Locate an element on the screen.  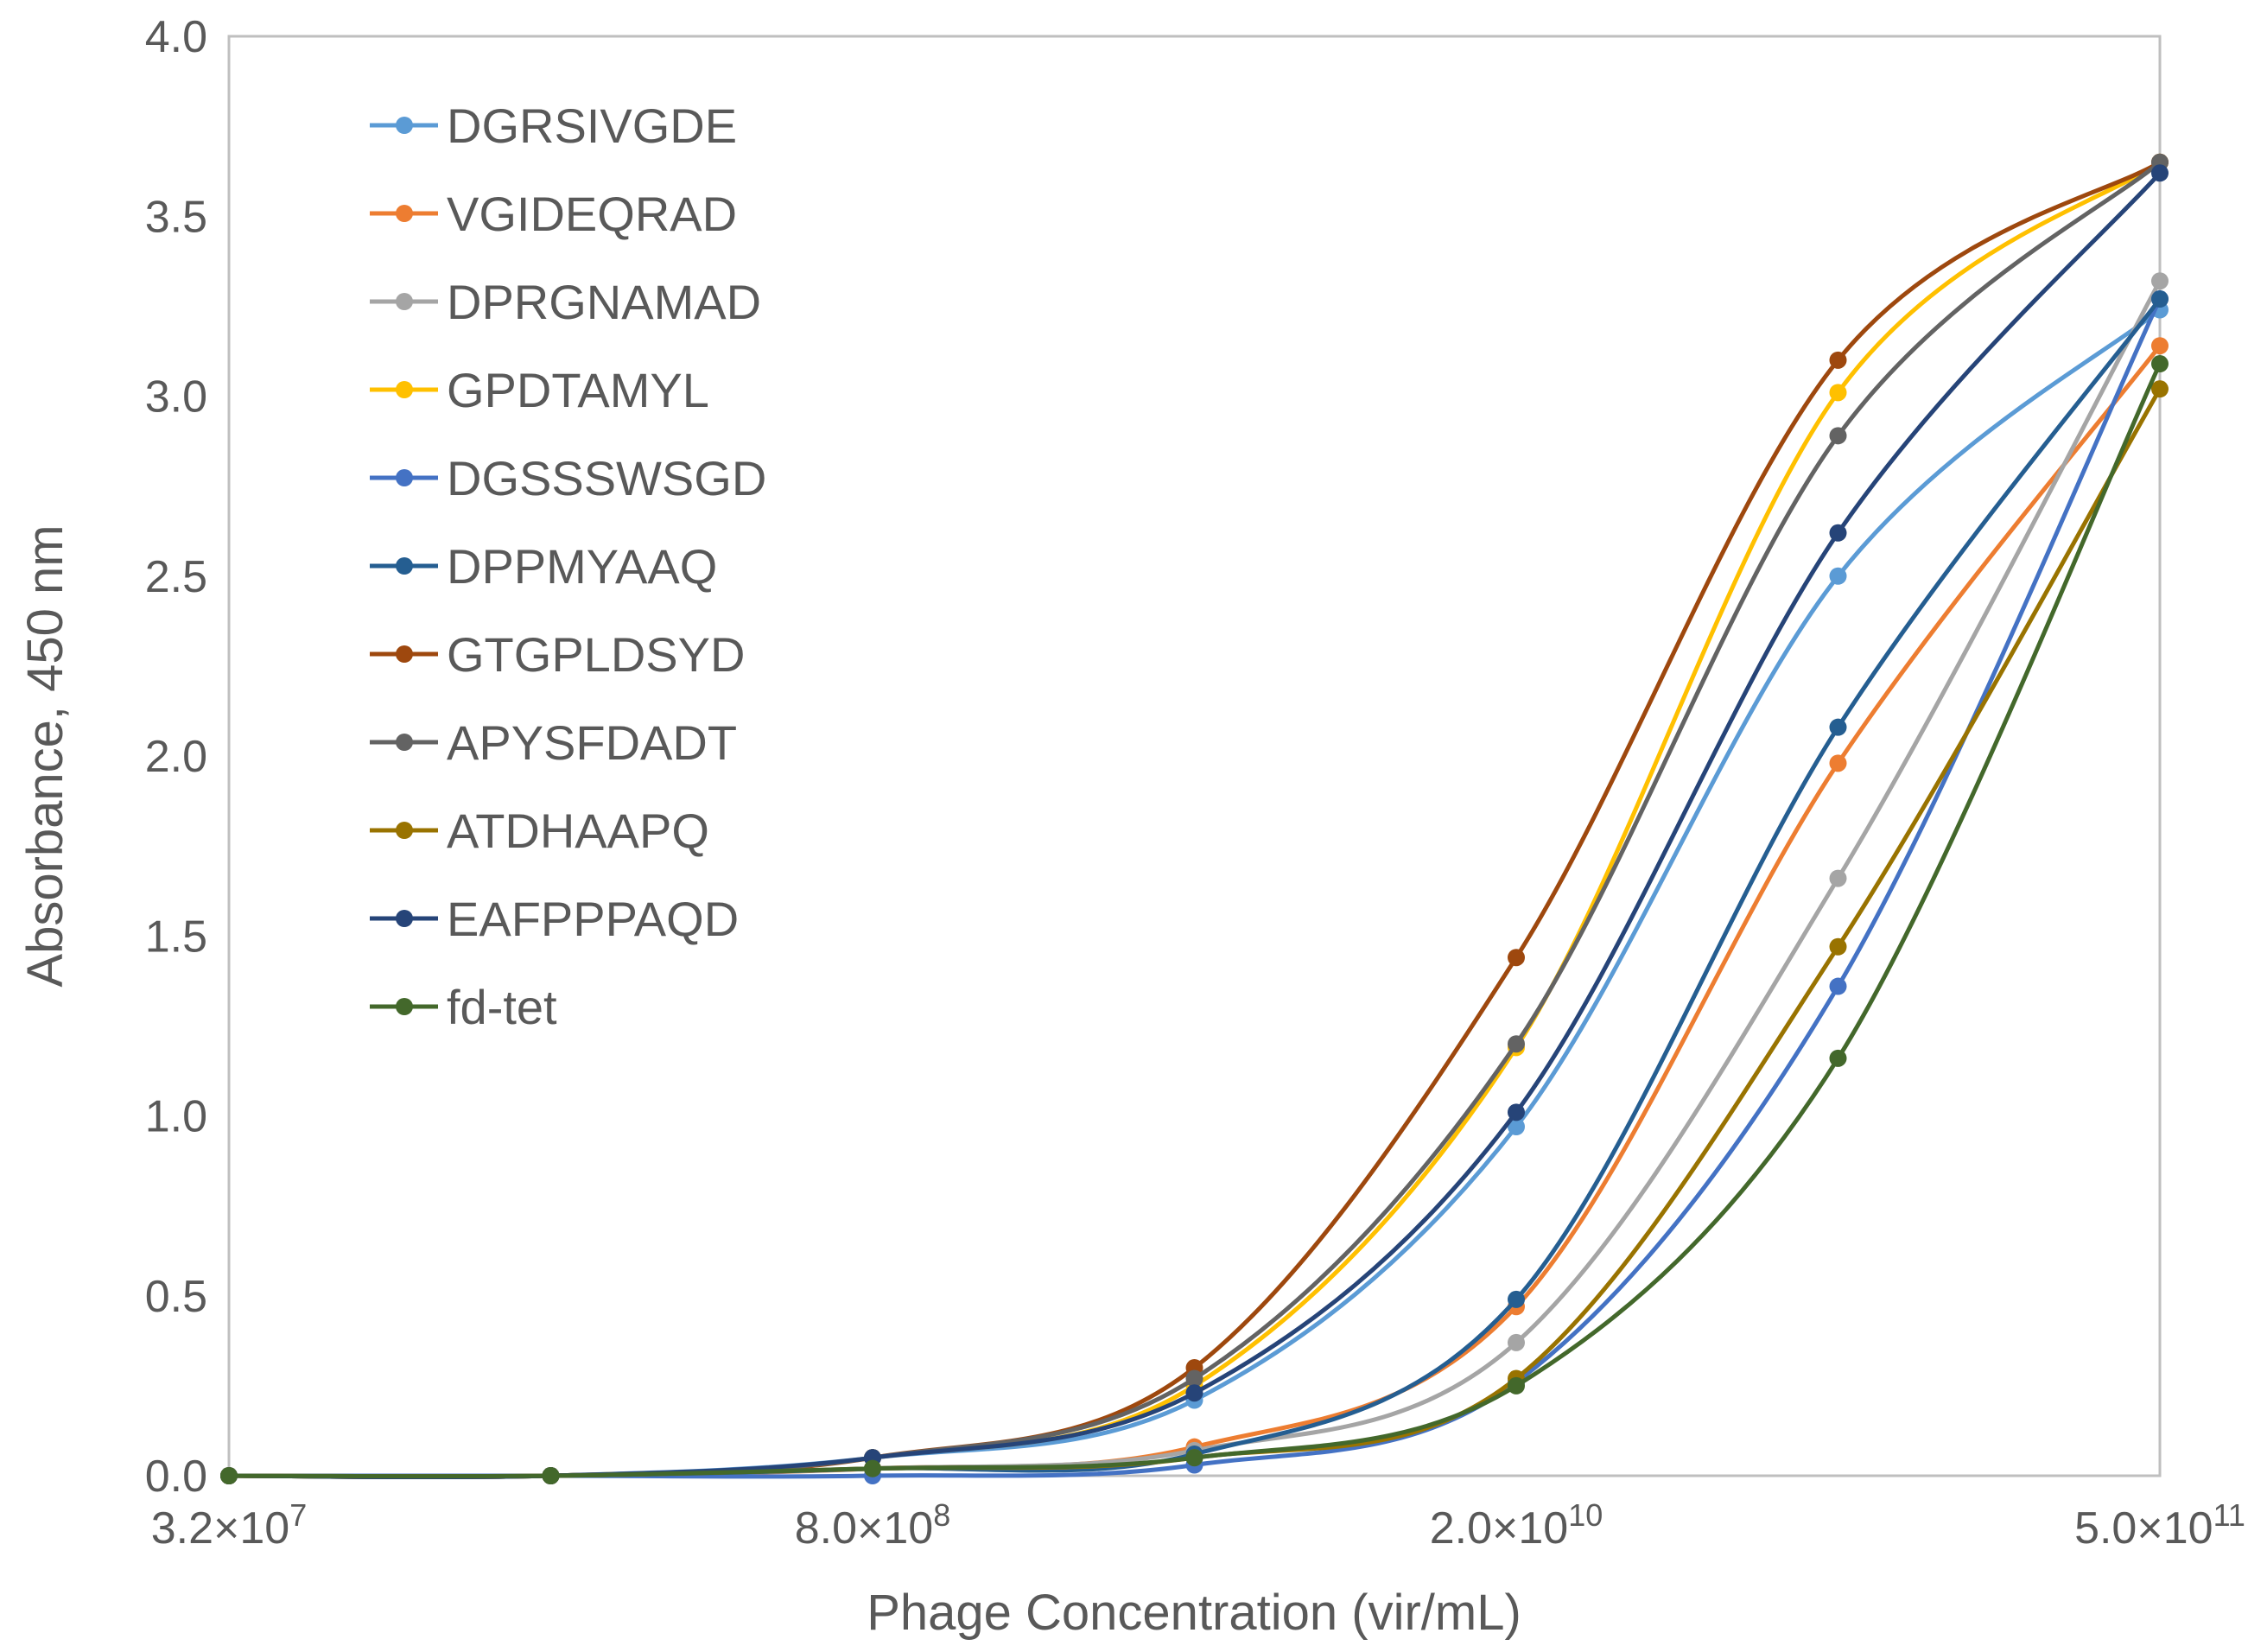
legend-item-dppmyaaq: DPPMYAAQ is located at coordinates (543, 567).